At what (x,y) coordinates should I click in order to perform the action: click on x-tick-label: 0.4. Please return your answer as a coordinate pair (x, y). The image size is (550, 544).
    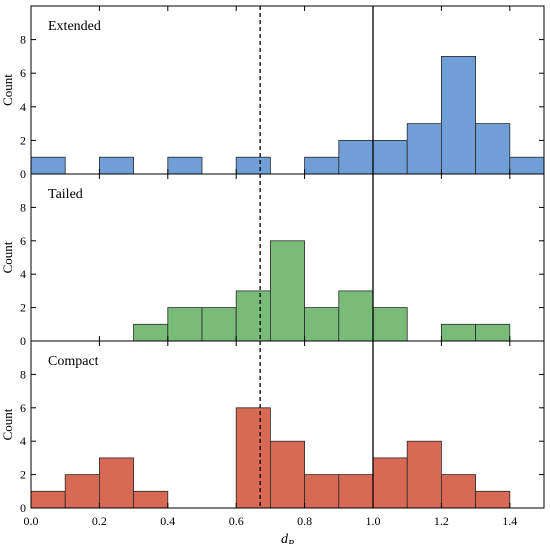
    Looking at the image, I should click on (167, 521).